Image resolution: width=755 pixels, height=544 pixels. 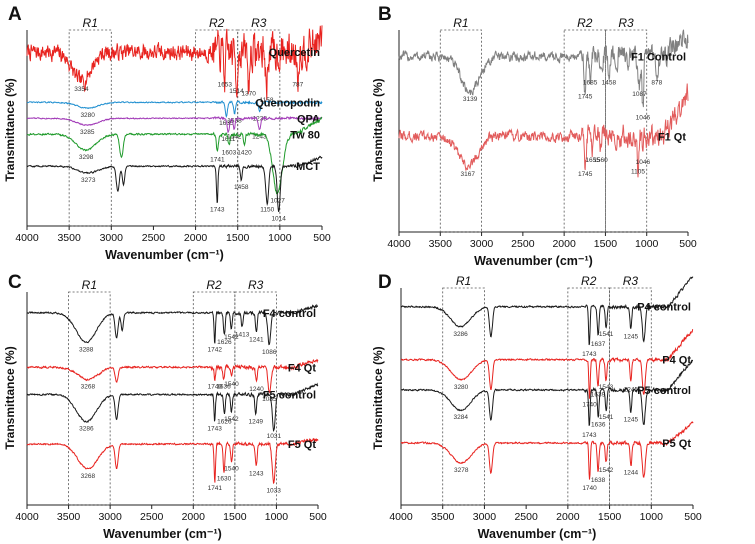 What do you see at coordinates (302, 445) in the screenshot?
I see `series-label: F5 Qt` at bounding box center [302, 445].